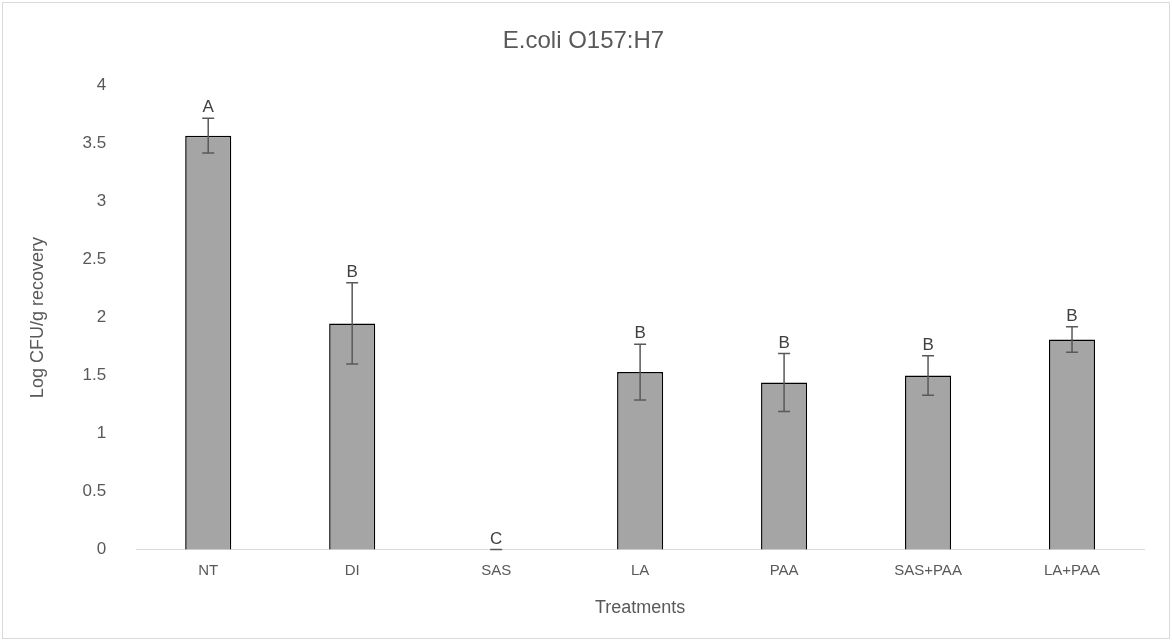 The height and width of the screenshot is (641, 1172). I want to click on y-tick-label: 1.5, so click(94, 375).